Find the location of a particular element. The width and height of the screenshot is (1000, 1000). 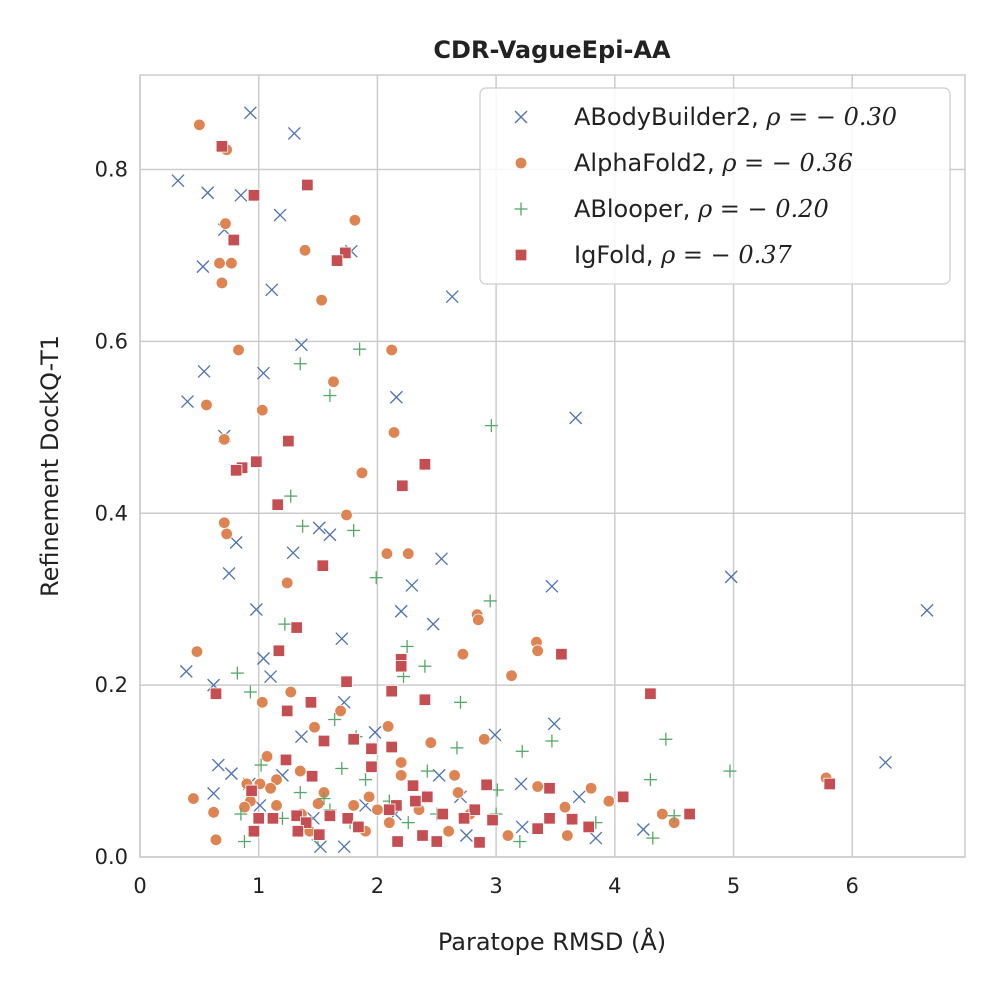

x-tick-label: 6 is located at coordinates (852, 886).